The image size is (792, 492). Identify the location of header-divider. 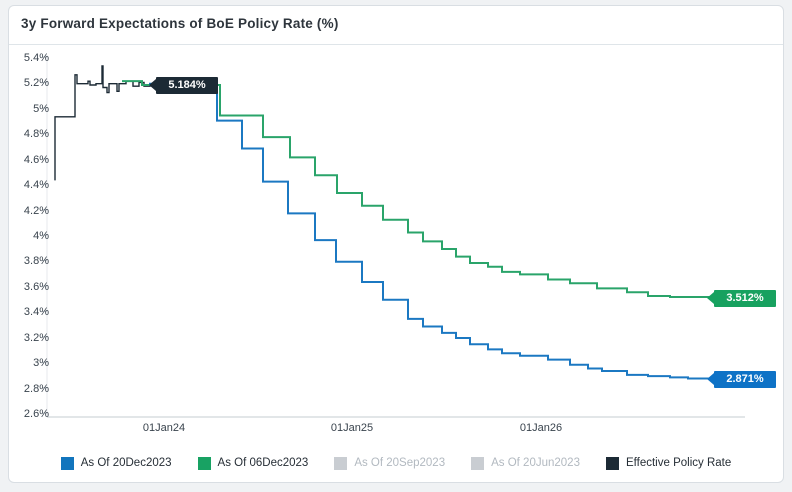
(396, 44).